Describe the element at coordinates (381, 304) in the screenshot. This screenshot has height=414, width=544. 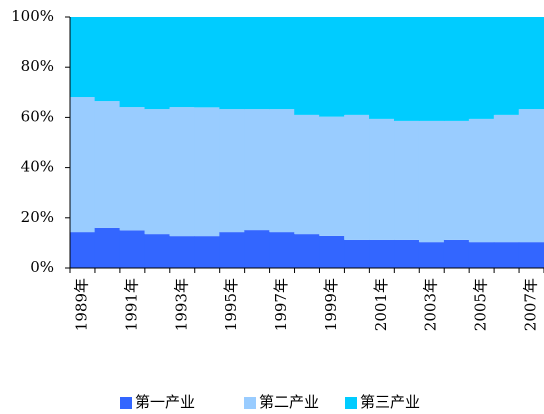
I see `x-tick-label: 2001年` at that location.